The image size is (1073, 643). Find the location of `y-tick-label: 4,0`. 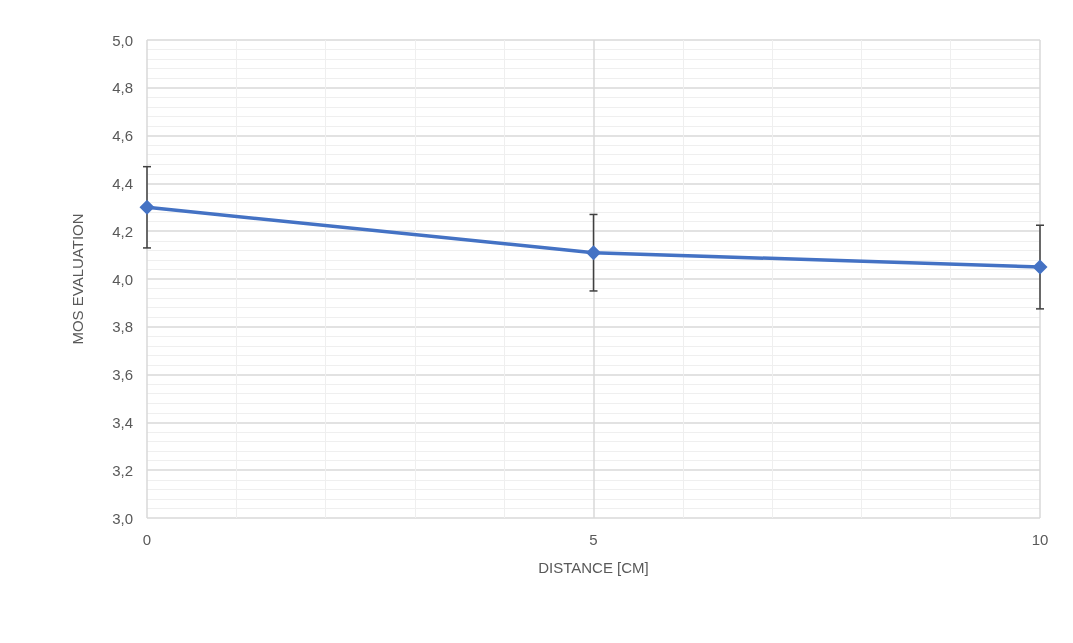

y-tick-label: 4,0 is located at coordinates (122, 279).